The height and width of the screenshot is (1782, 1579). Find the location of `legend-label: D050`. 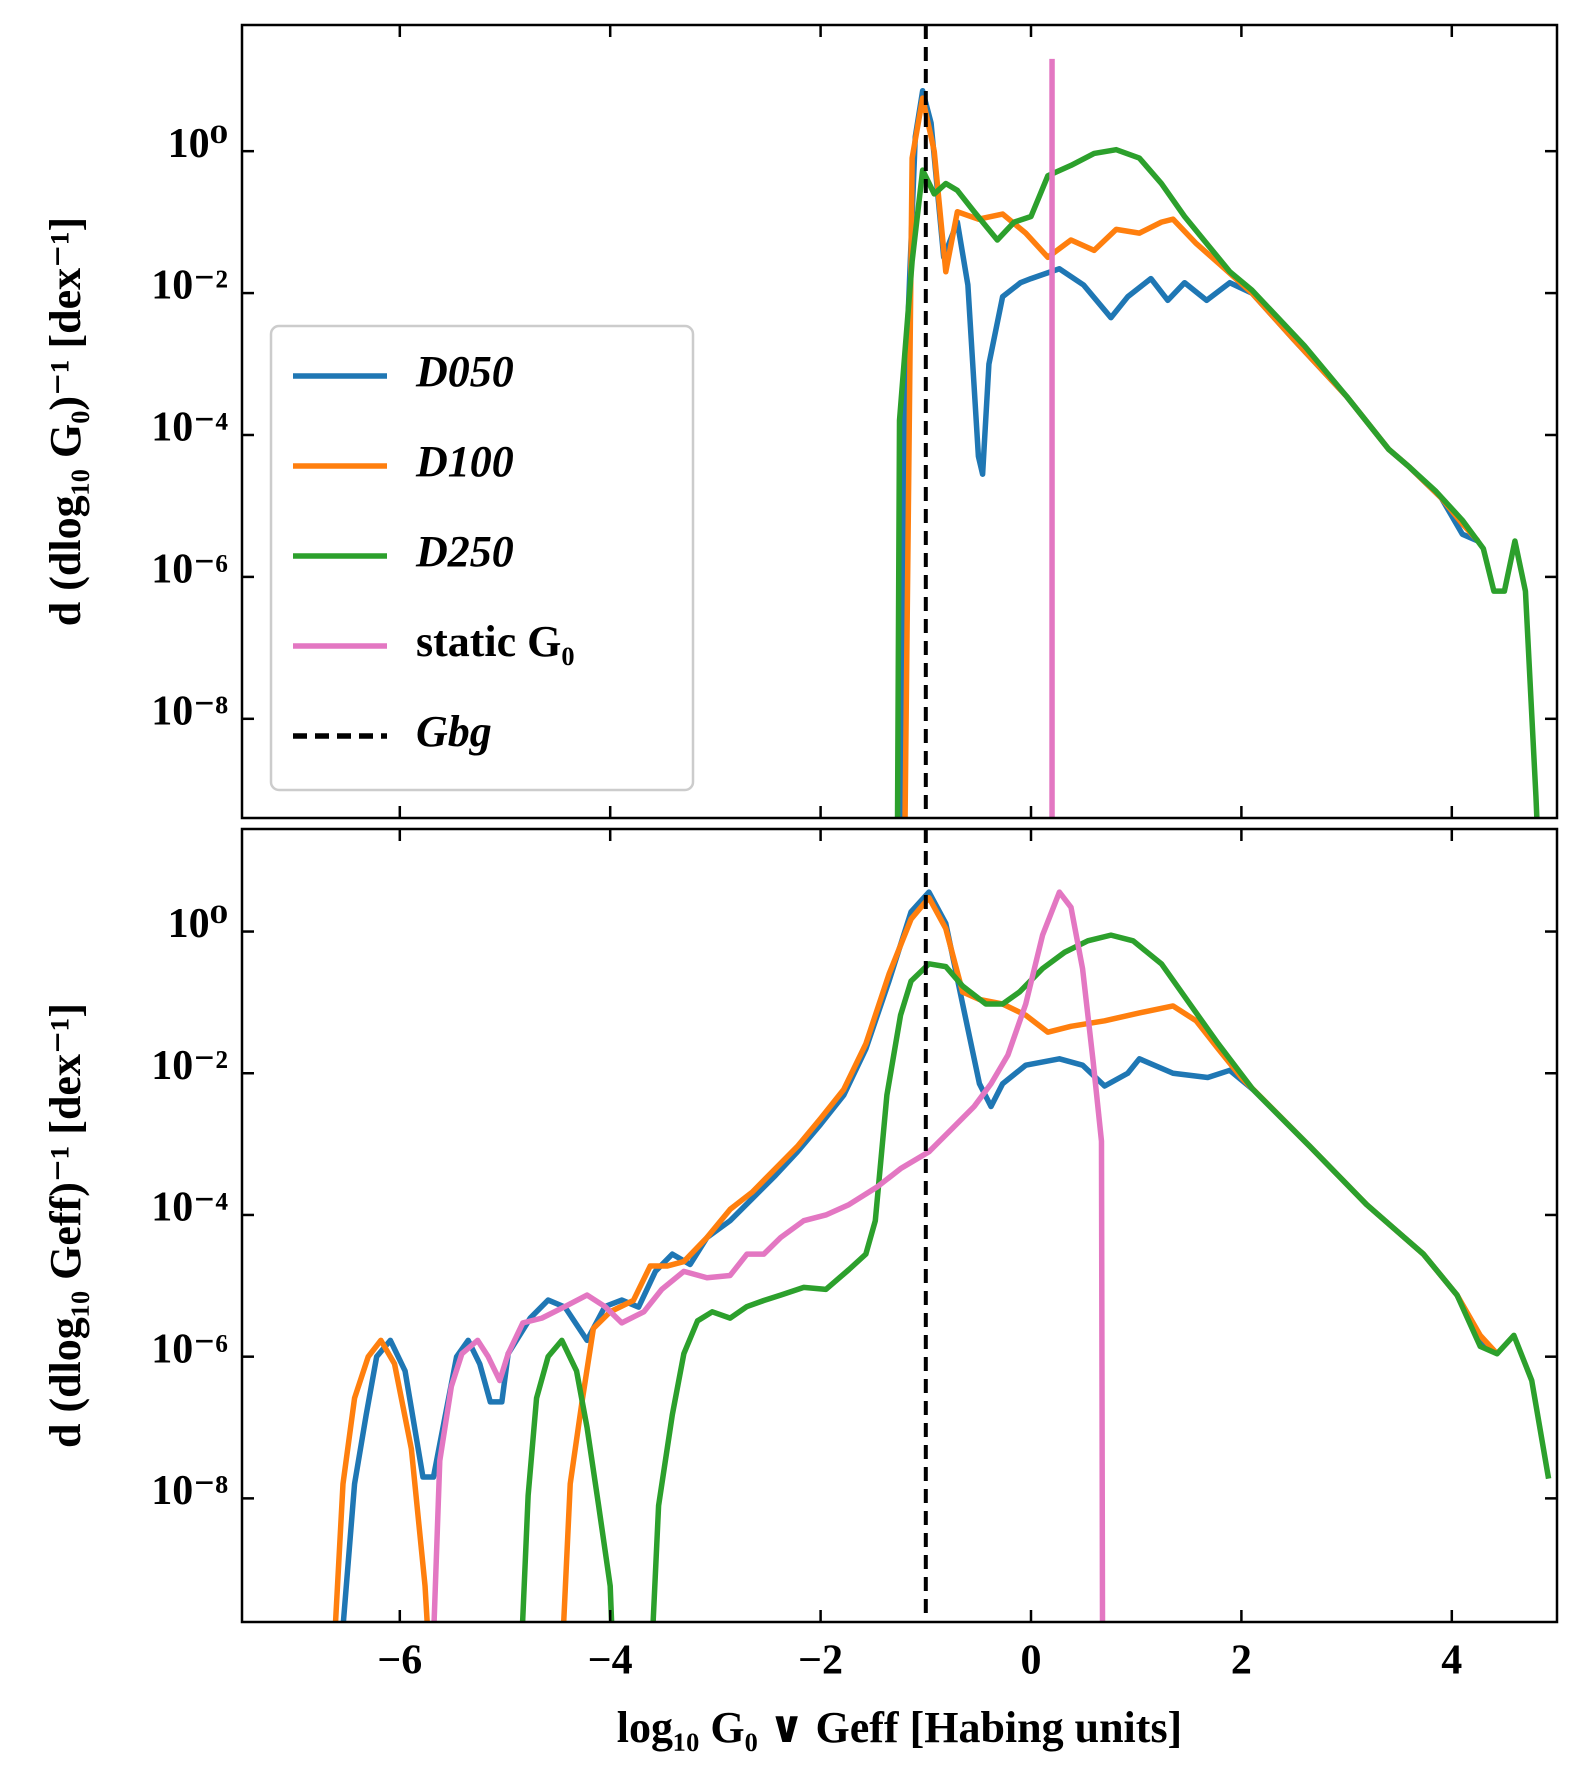

legend-label: D050 is located at coordinates (464, 371).